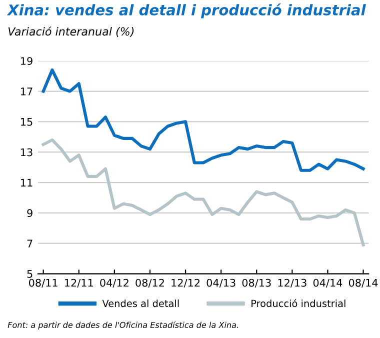 This screenshot has height=338, width=380. I want to click on x-tick-label: 12/13, so click(292, 283).